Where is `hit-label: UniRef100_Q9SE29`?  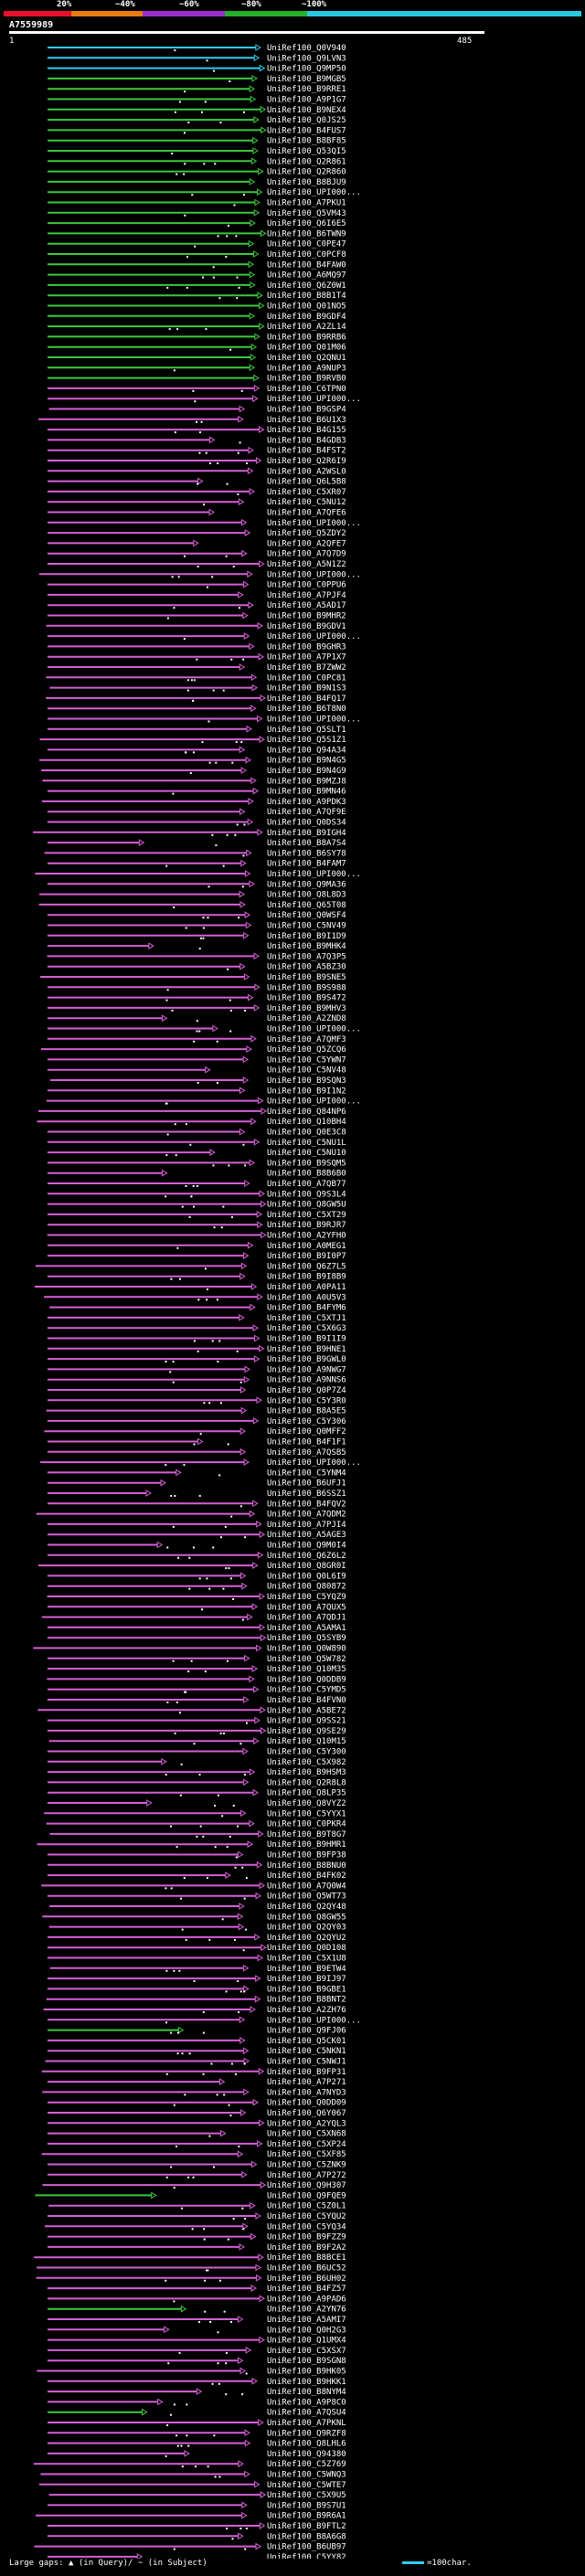 hit-label: UniRef100_Q9SE29 is located at coordinates (307, 1731).